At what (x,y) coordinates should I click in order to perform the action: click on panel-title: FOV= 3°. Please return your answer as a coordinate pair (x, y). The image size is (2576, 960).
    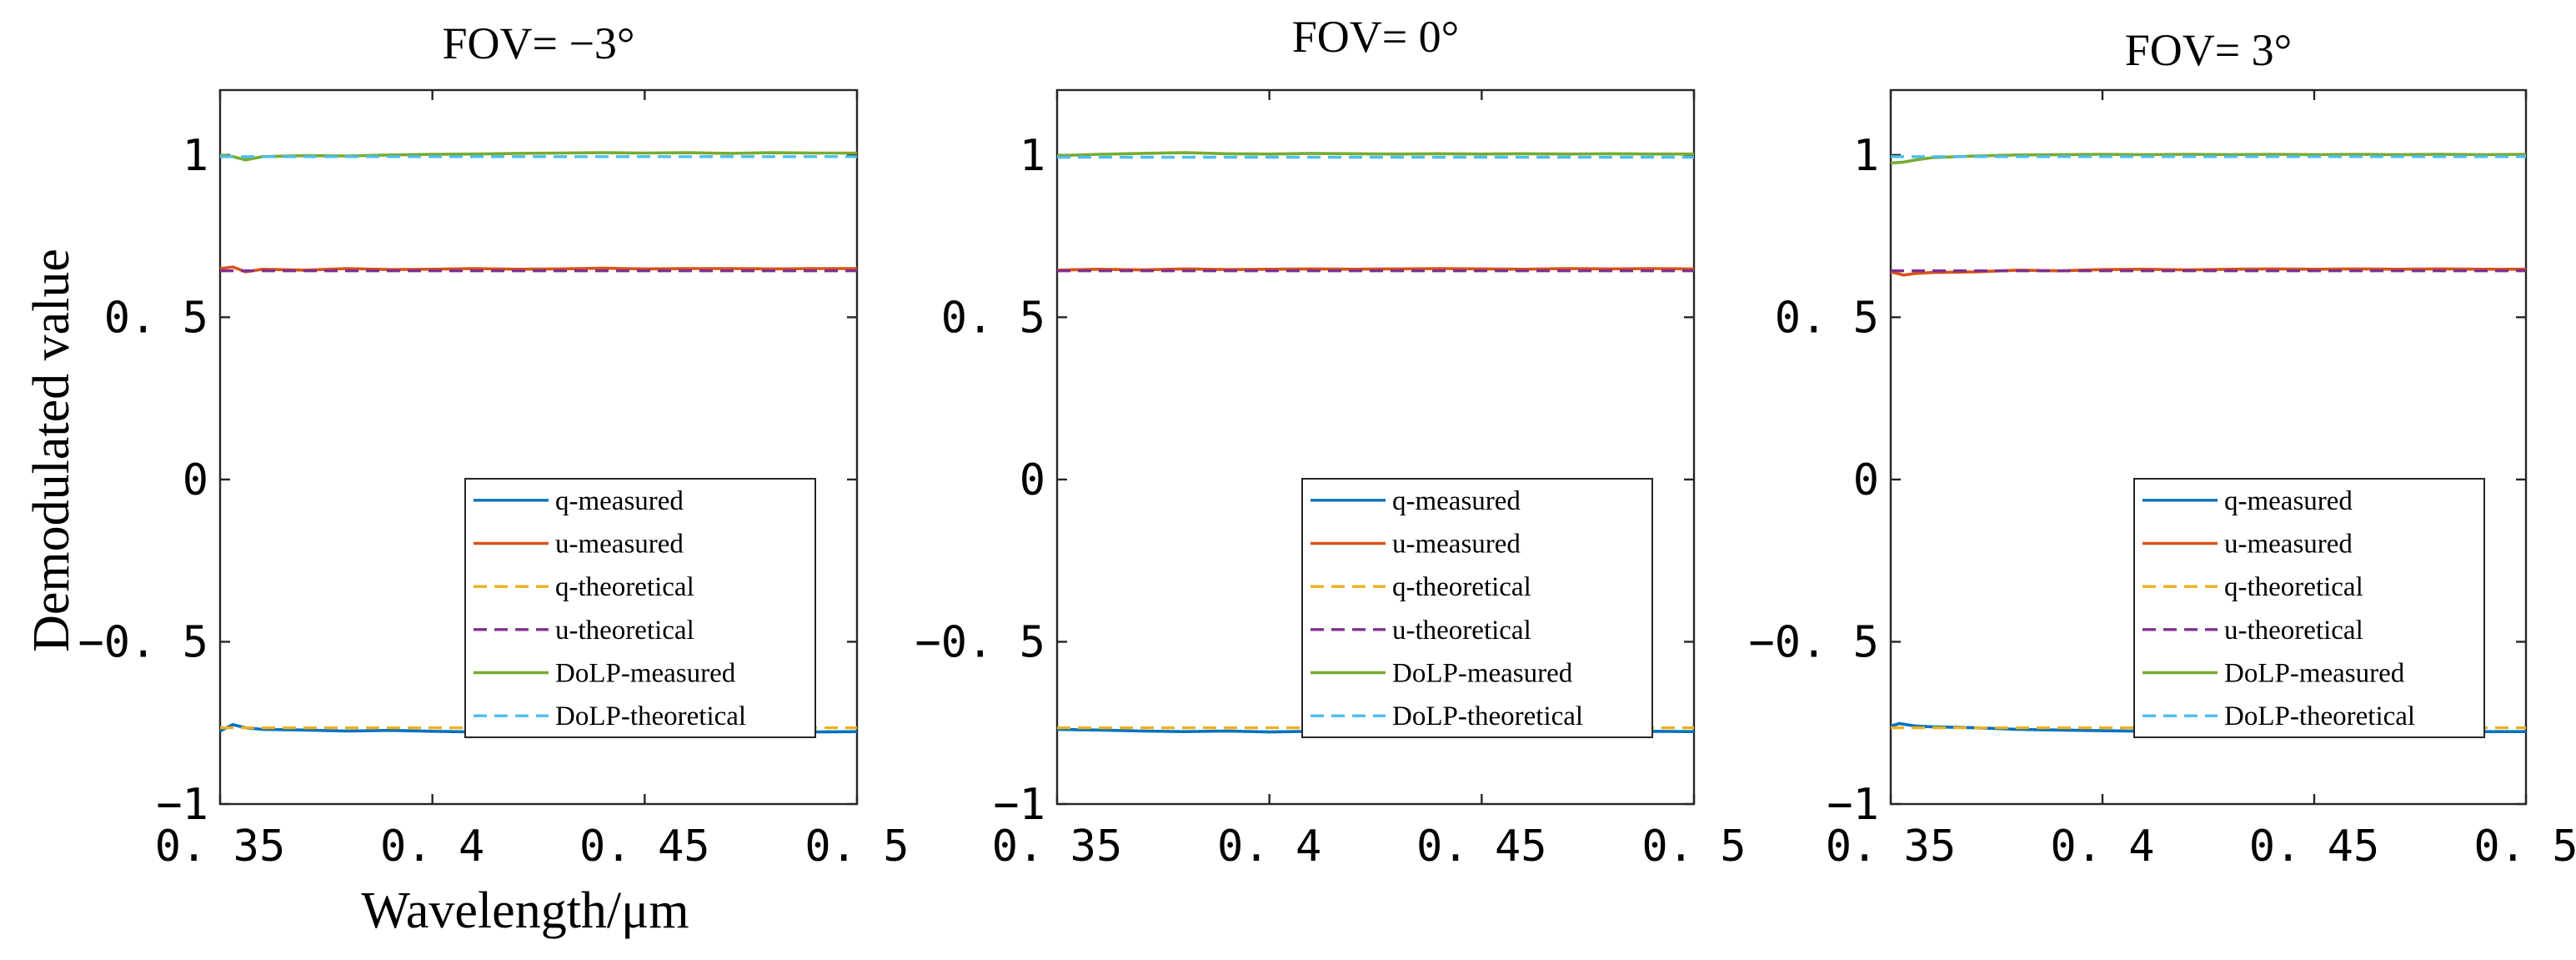
    Looking at the image, I should click on (2209, 50).